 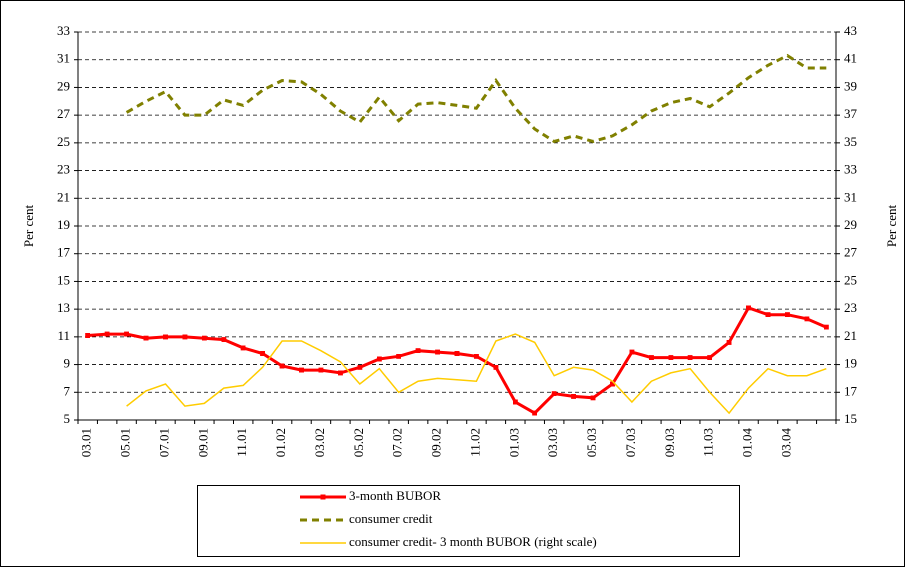 I want to click on y-tick-label: 7, so click(x=67, y=390).